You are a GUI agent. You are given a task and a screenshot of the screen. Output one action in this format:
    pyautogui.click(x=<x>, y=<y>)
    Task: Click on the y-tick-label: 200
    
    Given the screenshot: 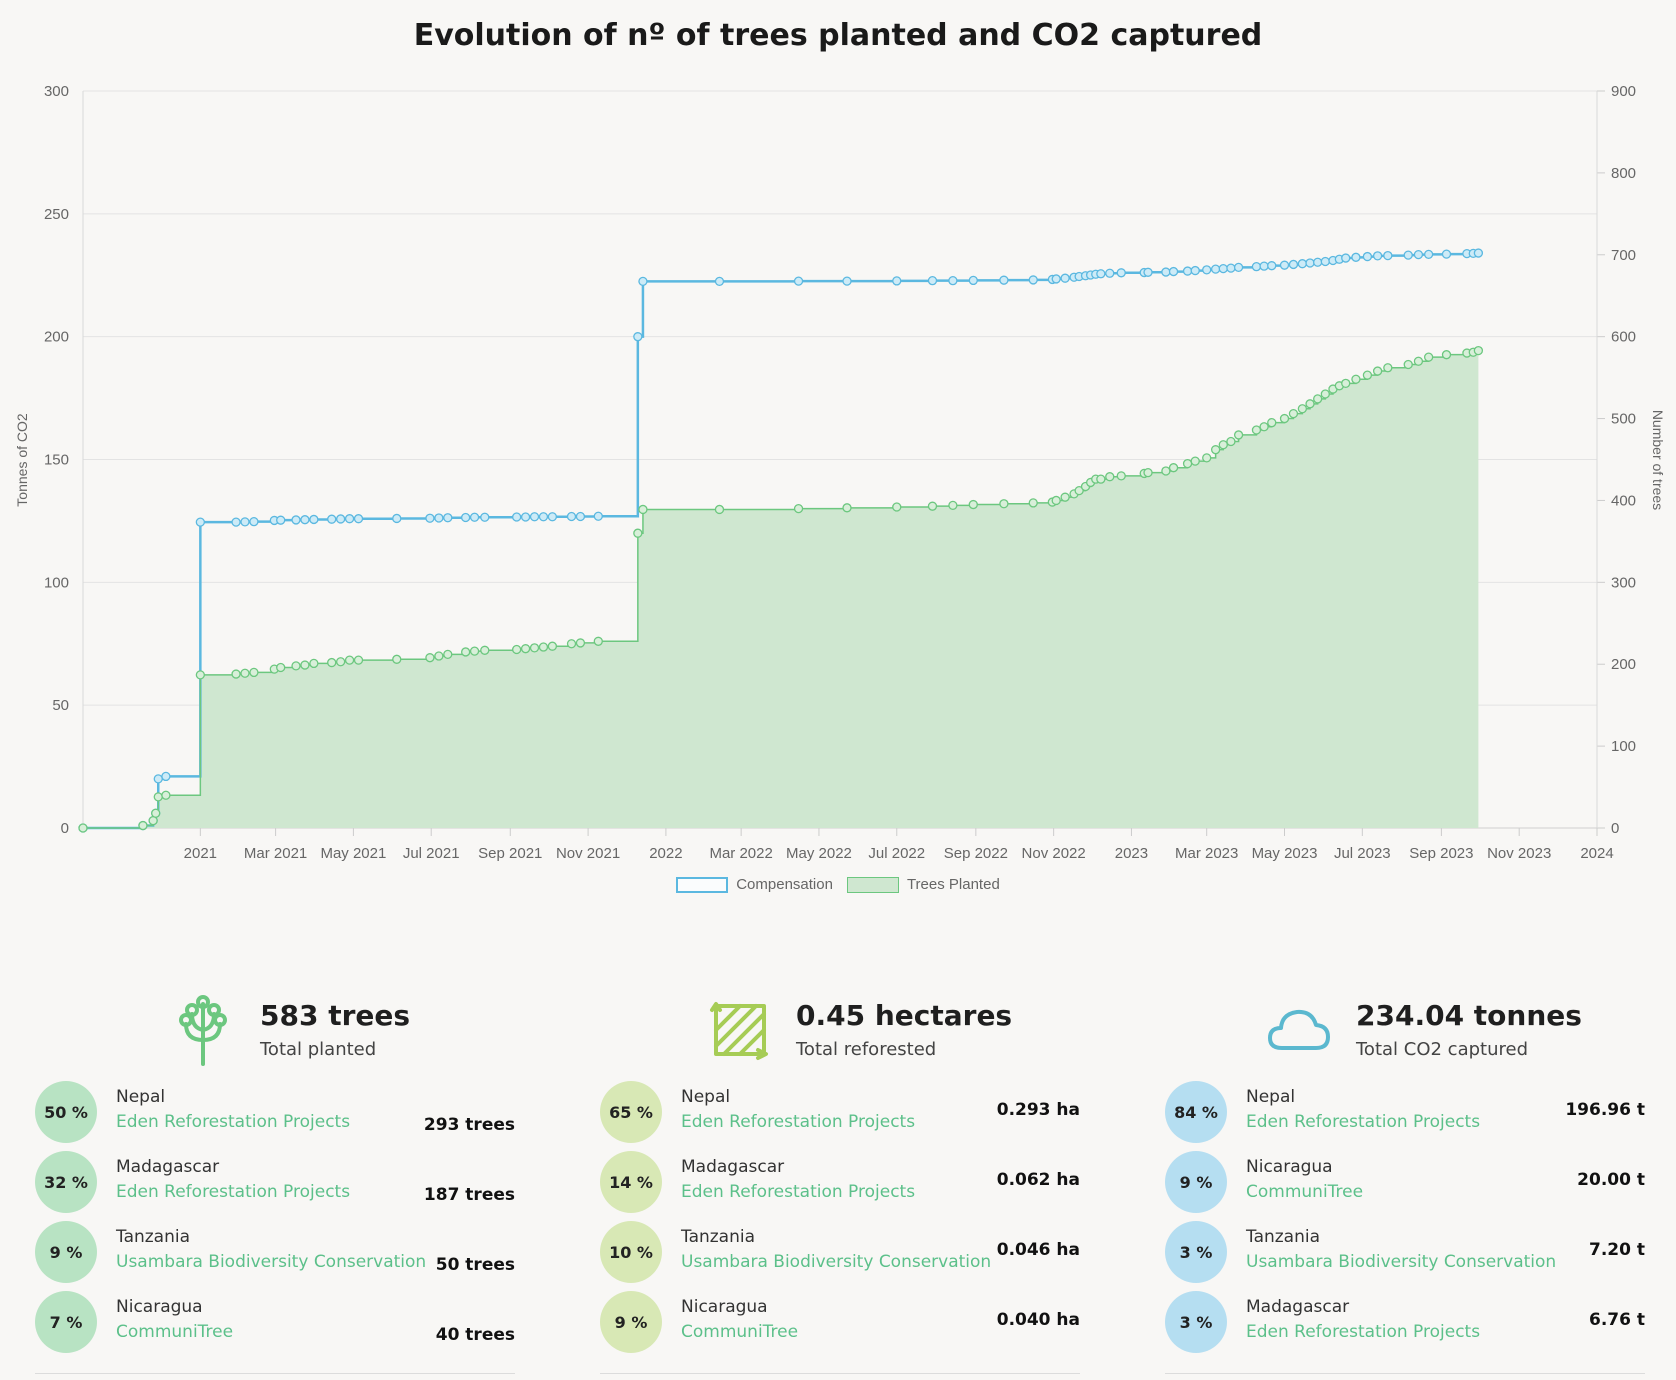 What is the action you would take?
    pyautogui.click(x=56, y=337)
    